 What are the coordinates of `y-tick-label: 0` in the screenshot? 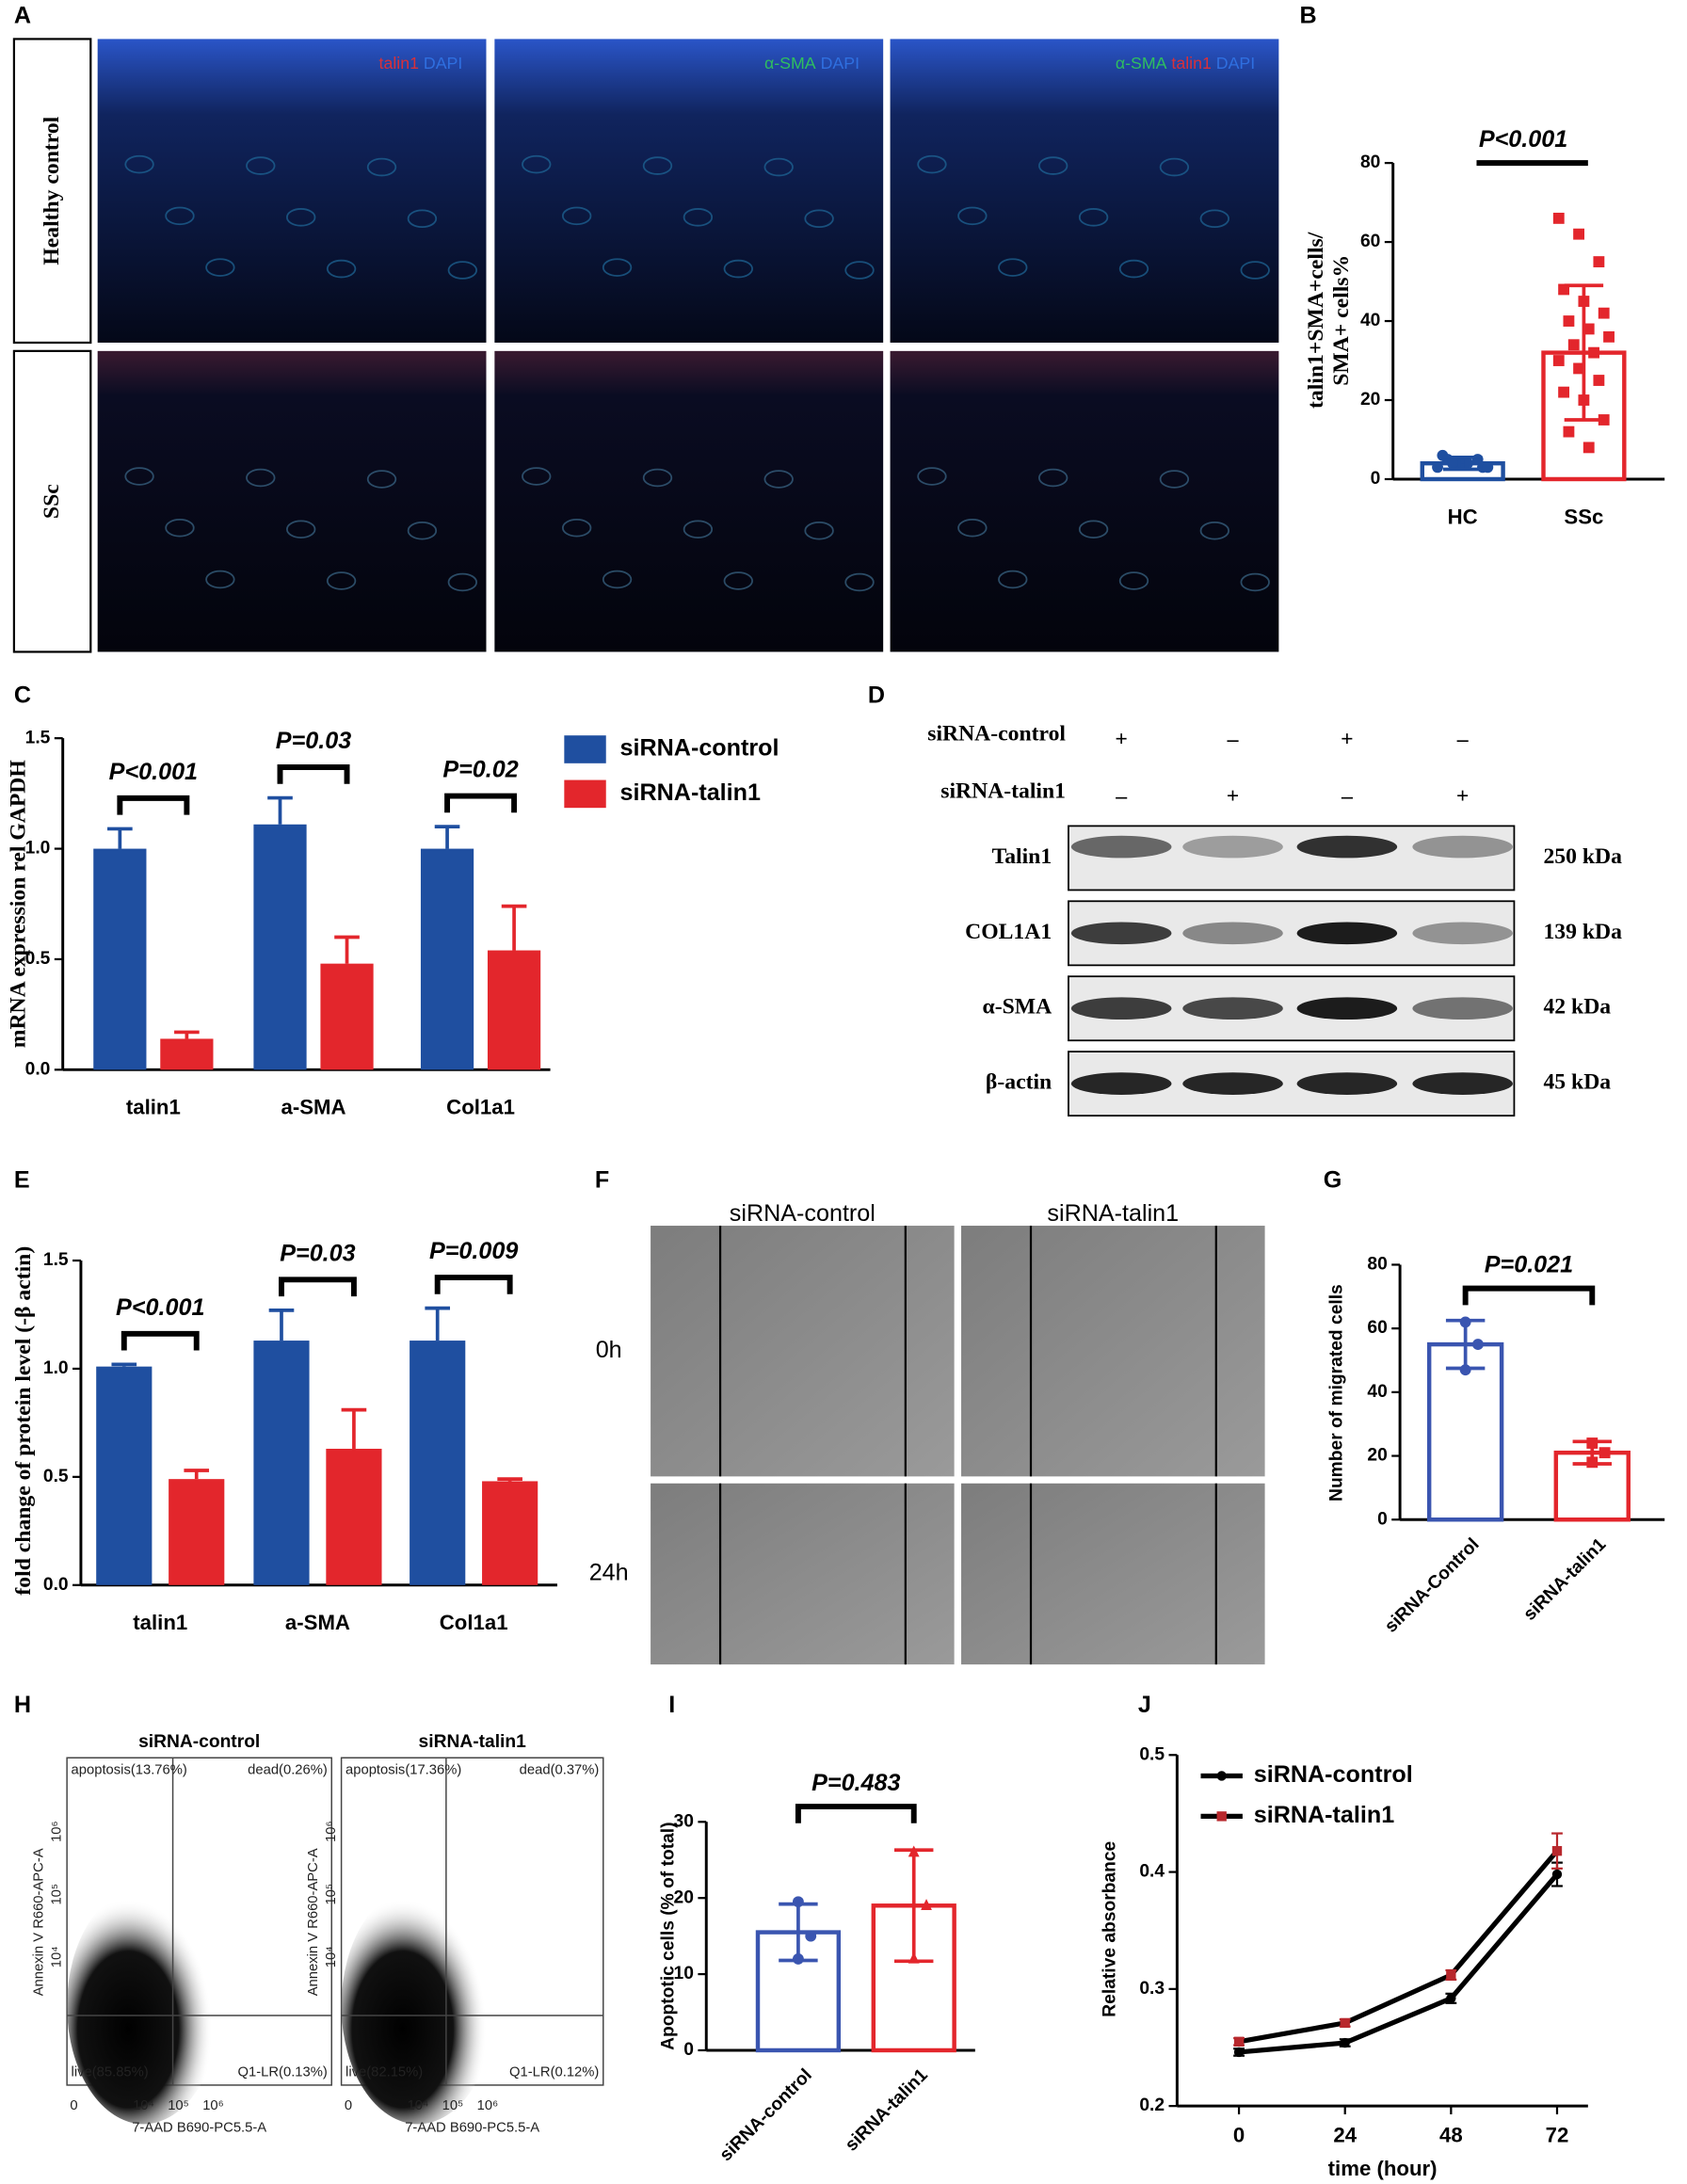 It's located at (1376, 479).